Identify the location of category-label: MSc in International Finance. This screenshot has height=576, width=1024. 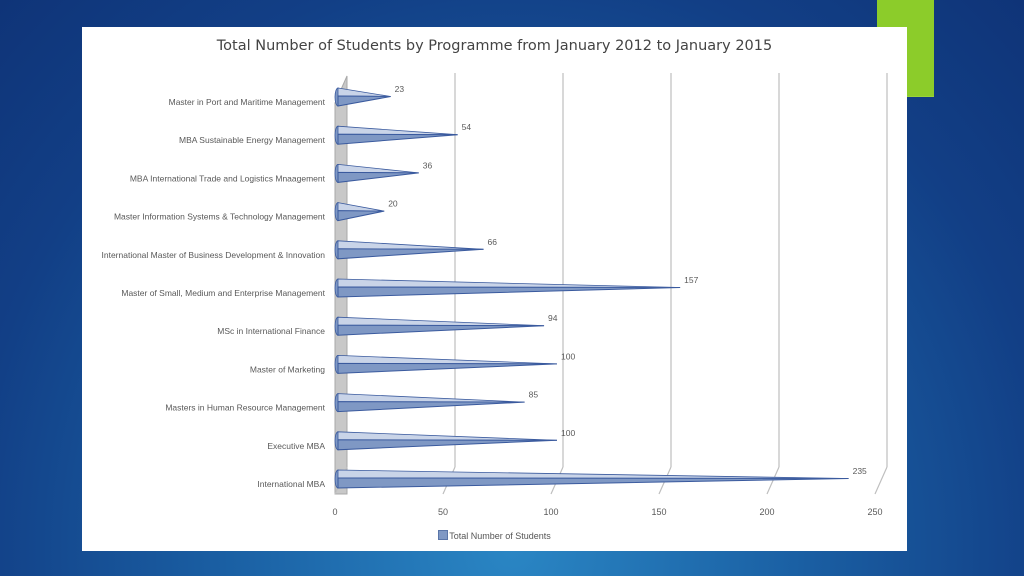
(271, 331).